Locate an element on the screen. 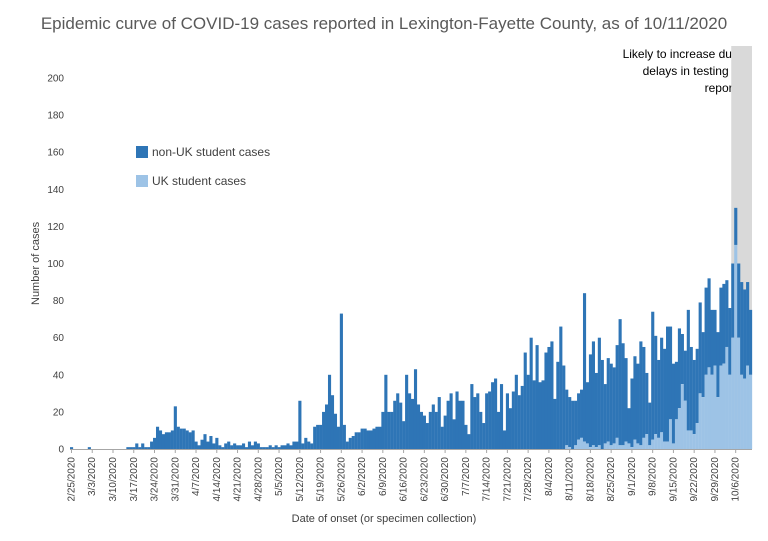  x-tick-label: 6/9/2020 is located at coordinates (383, 476).